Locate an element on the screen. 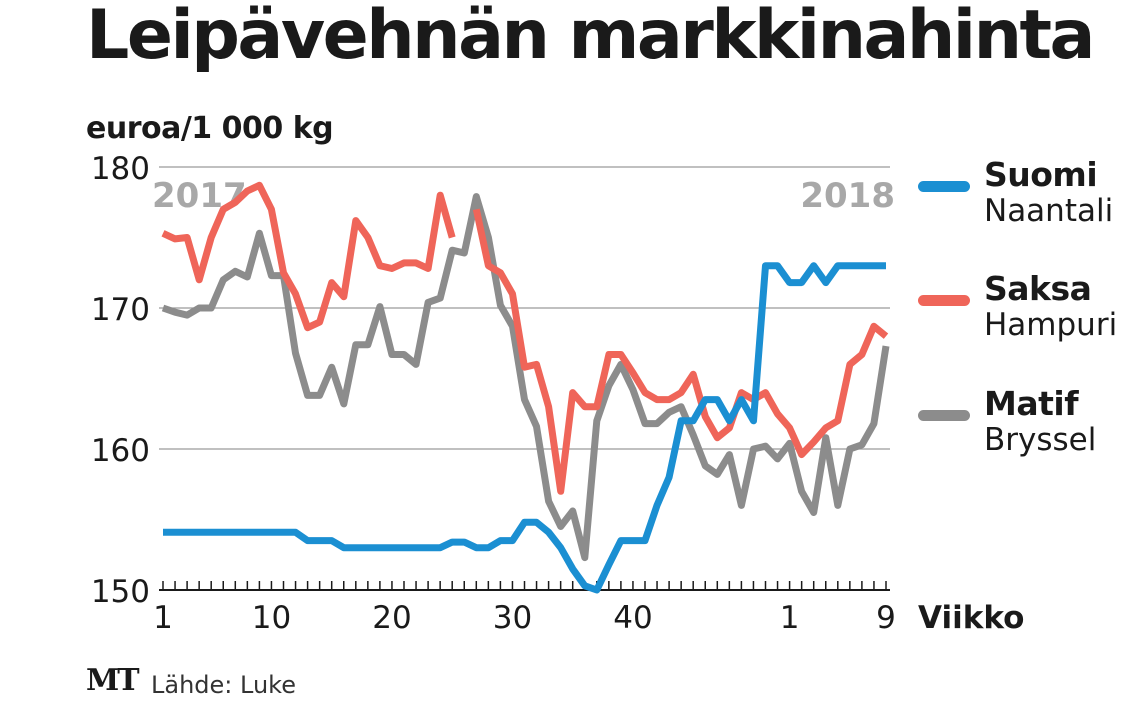 The height and width of the screenshot is (702, 1127). y-tick-150: 150 is located at coordinates (120, 592).